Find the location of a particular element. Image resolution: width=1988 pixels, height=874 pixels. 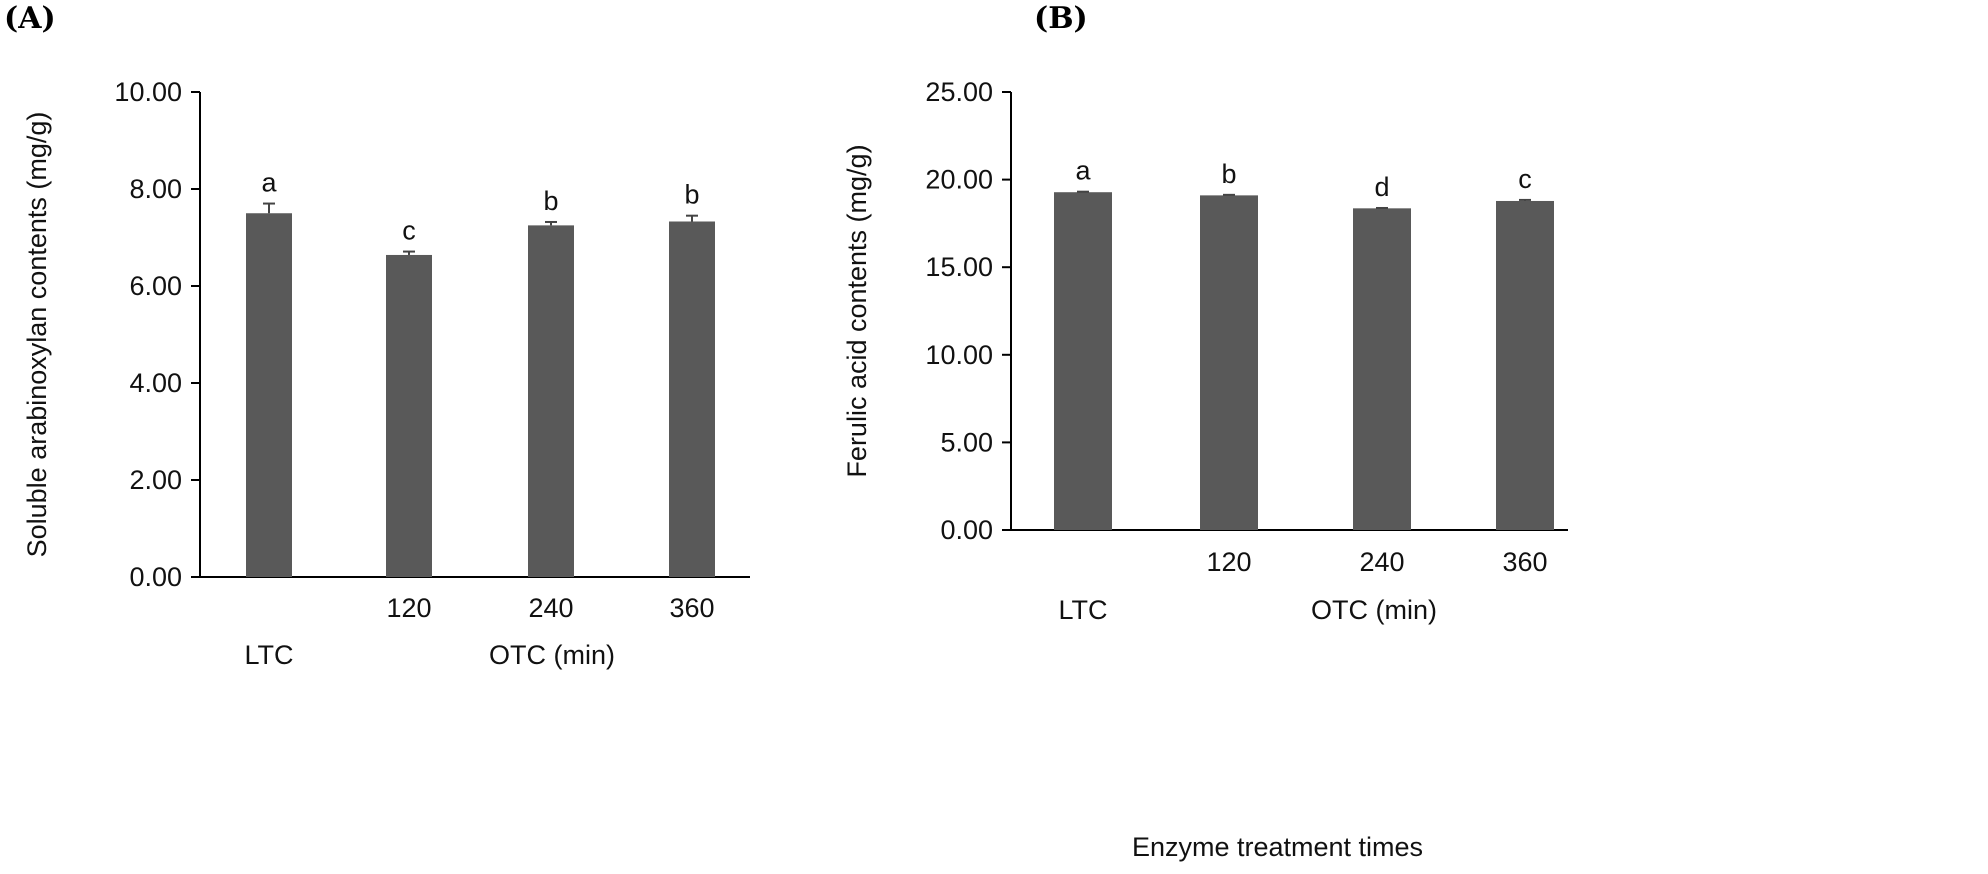

panel-a-y-tick-label: 4.00 is located at coordinates (155, 383).